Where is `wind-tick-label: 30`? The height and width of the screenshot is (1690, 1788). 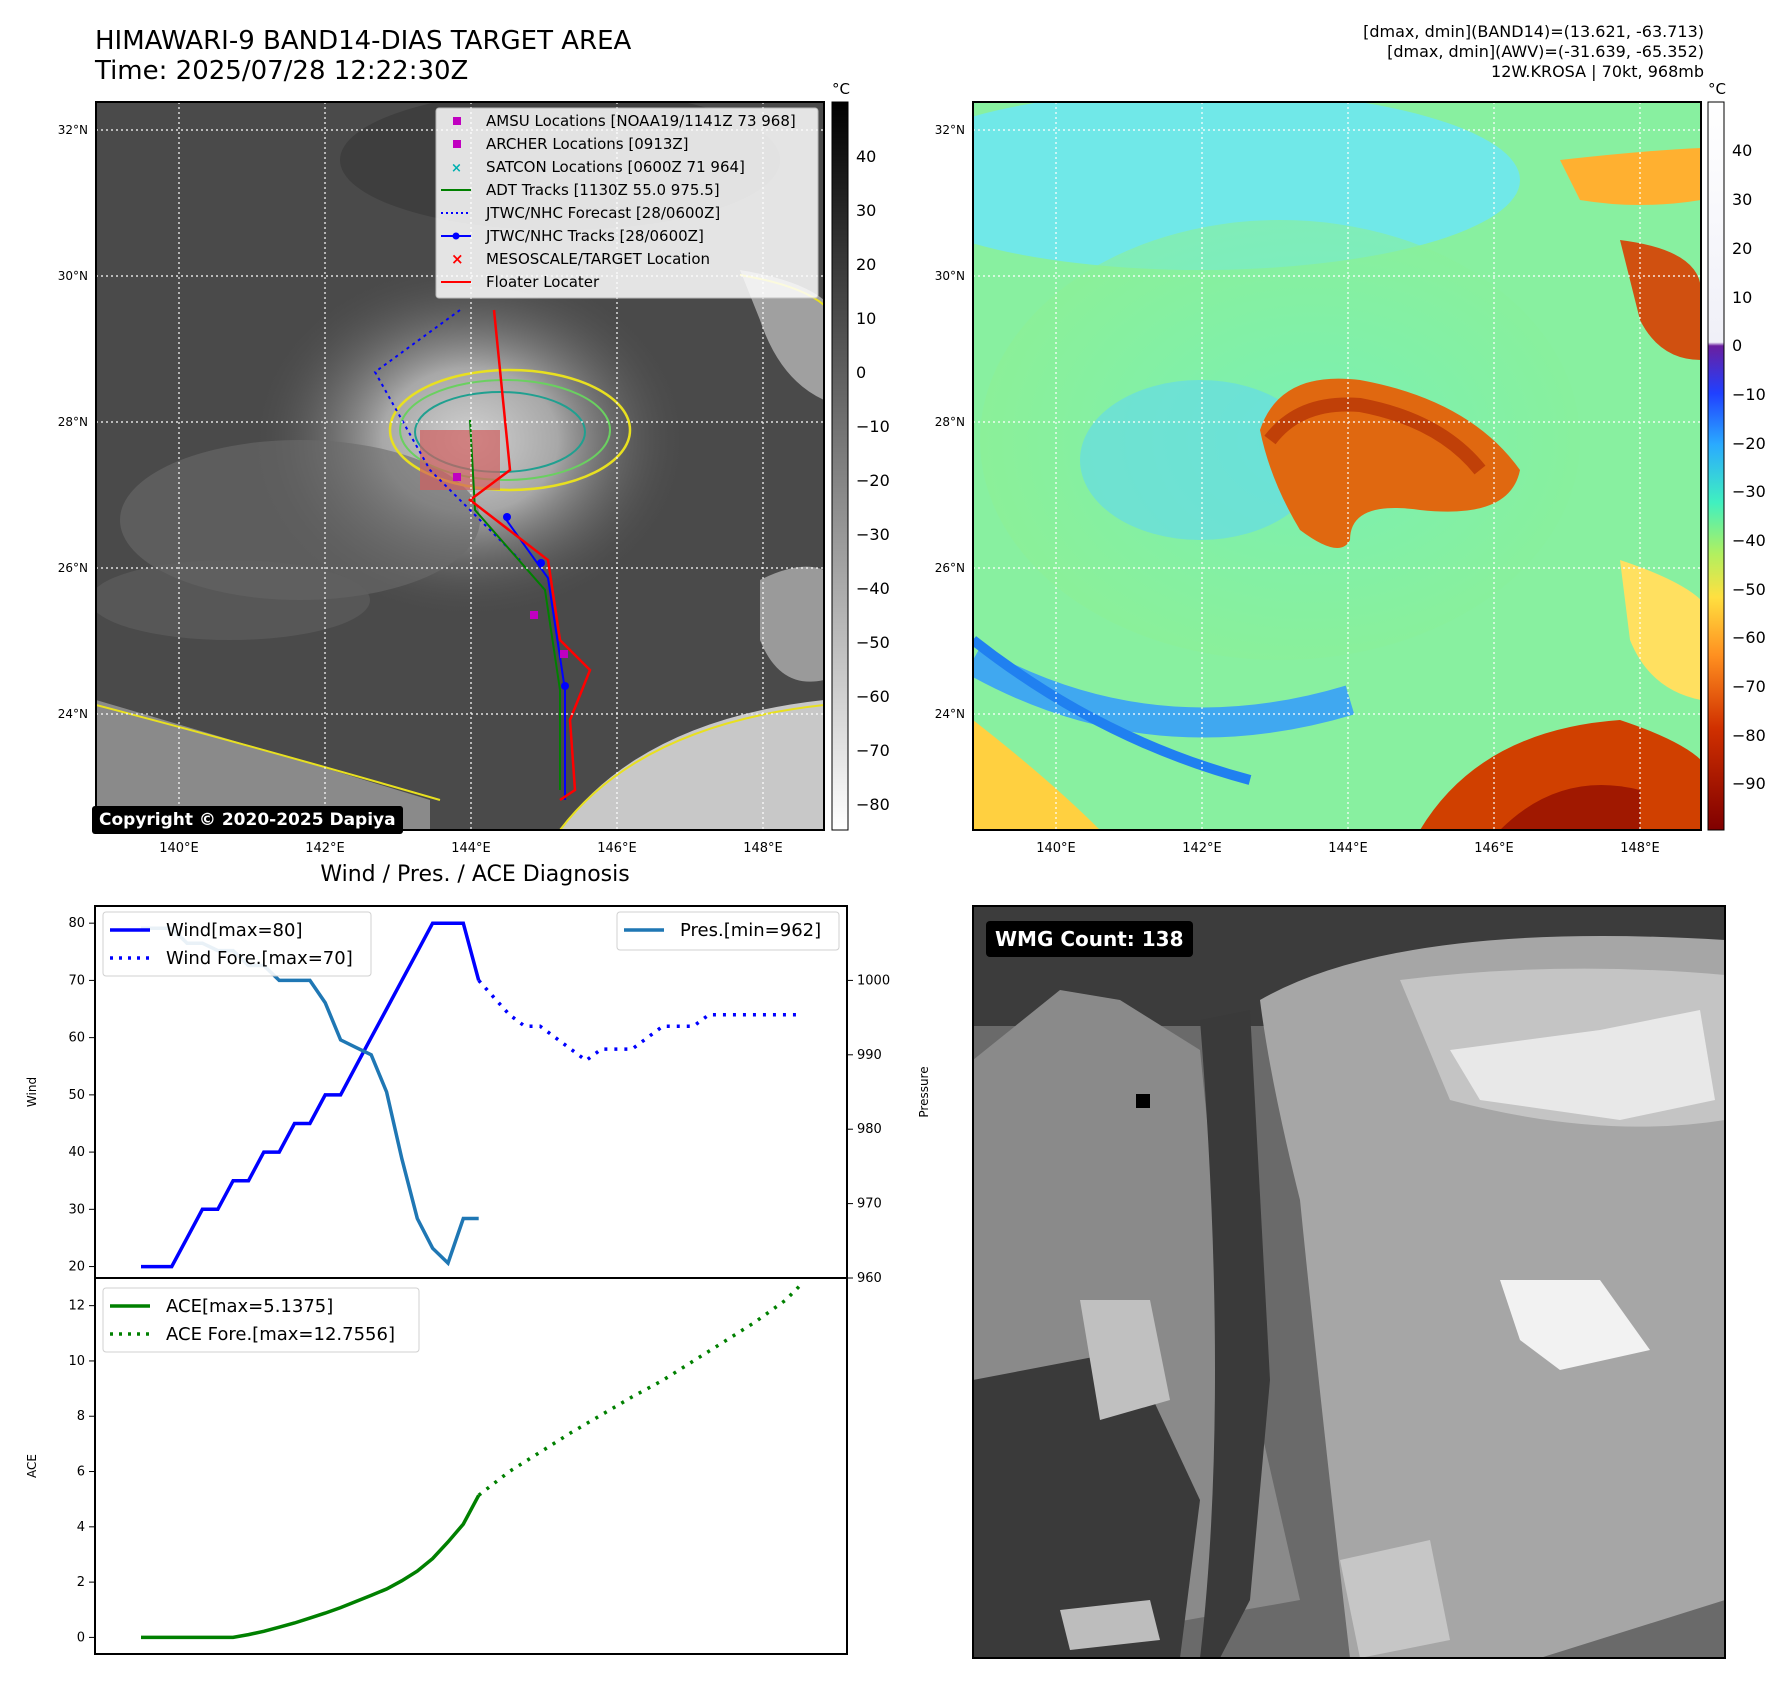 wind-tick-label: 30 is located at coordinates (76, 1209).